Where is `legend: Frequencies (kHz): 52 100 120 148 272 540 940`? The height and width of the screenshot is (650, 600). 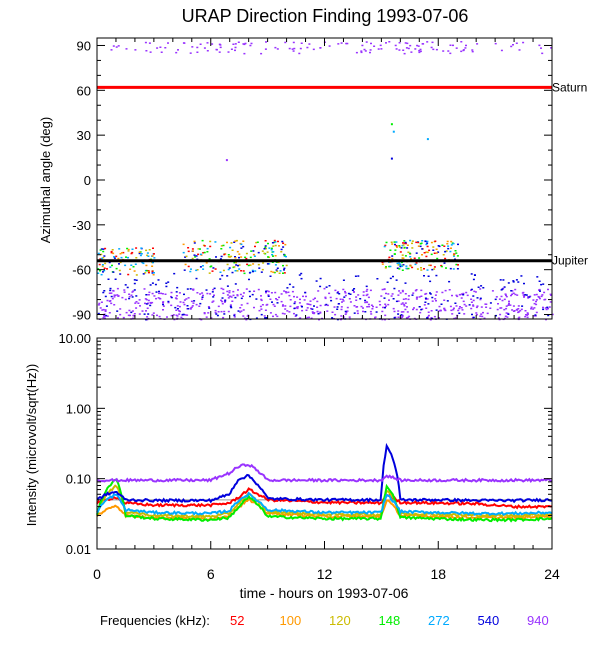 legend: Frequencies (kHz): 52 100 120 148 272 540 940 is located at coordinates (324, 620).